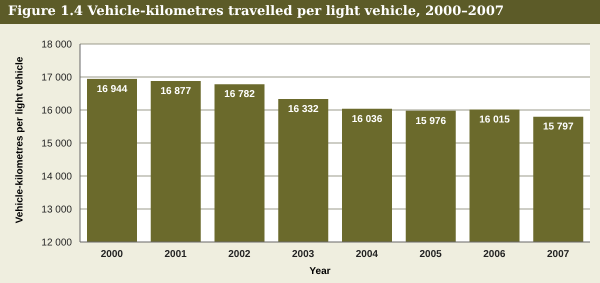 The width and height of the screenshot is (600, 283). Describe the element at coordinates (303, 110) in the screenshot. I see `data-label: 16 332` at that location.